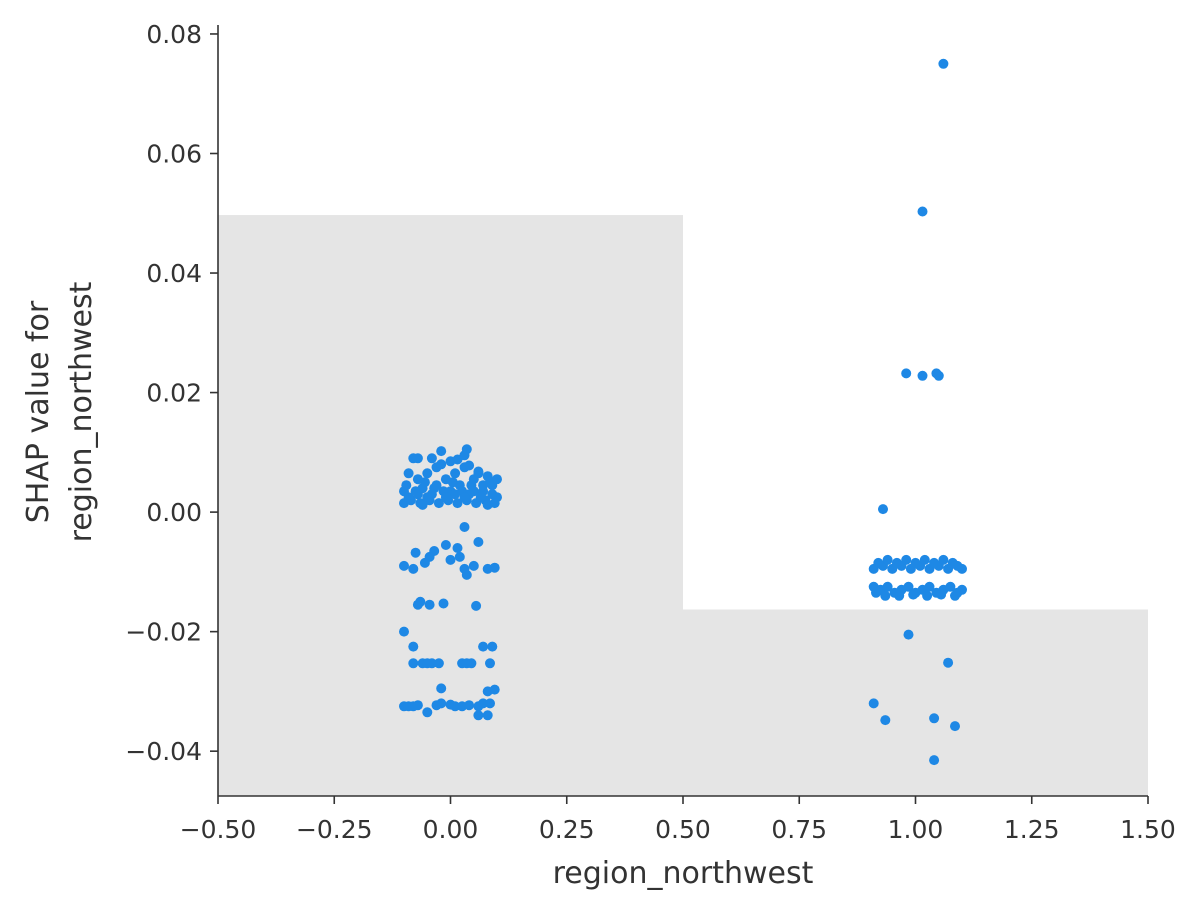 This screenshot has height=911, width=1202. Describe the element at coordinates (799, 829) in the screenshot. I see `x-tick-label: 0.75` at that location.